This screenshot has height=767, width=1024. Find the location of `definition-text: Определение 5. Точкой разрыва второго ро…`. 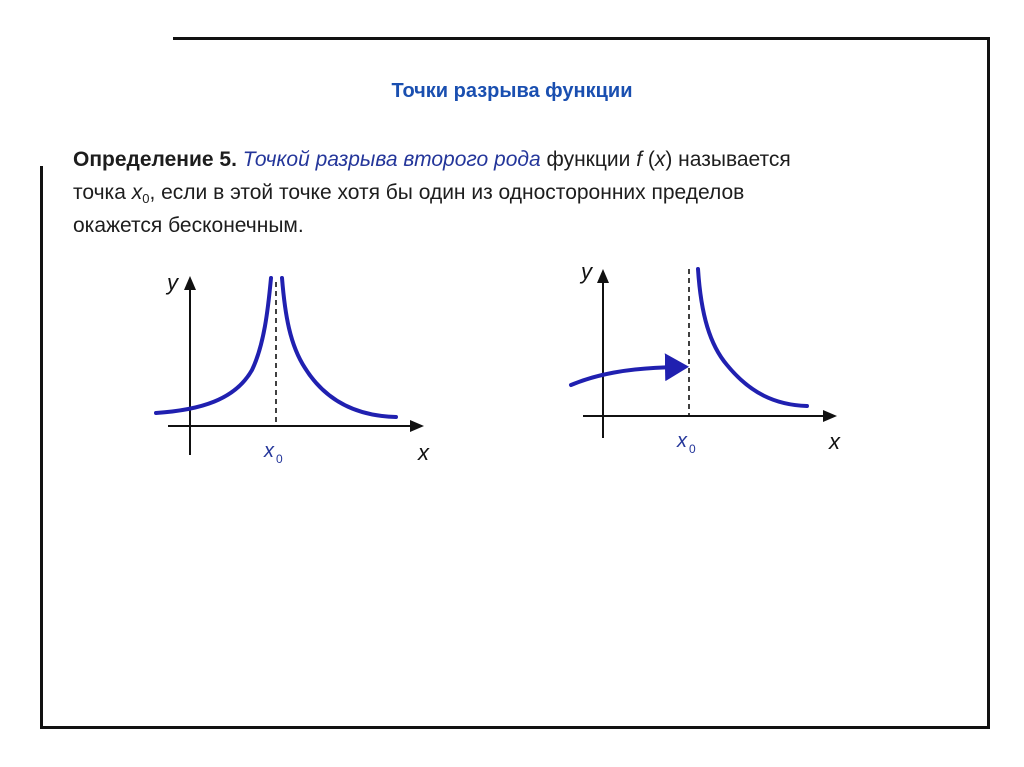

definition-text: Определение 5. Точкой разрыва второго ро… is located at coordinates (523, 192).